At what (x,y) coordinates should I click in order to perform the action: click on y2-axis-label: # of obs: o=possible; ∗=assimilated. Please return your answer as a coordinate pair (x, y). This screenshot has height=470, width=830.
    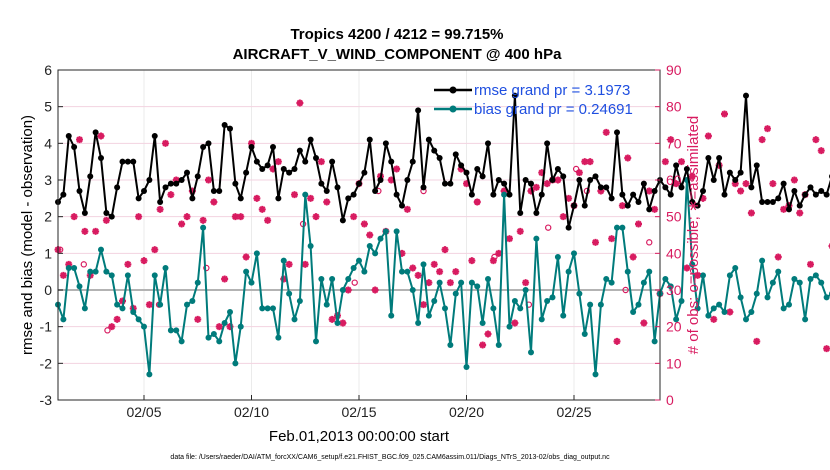
    Looking at the image, I should click on (693, 235).